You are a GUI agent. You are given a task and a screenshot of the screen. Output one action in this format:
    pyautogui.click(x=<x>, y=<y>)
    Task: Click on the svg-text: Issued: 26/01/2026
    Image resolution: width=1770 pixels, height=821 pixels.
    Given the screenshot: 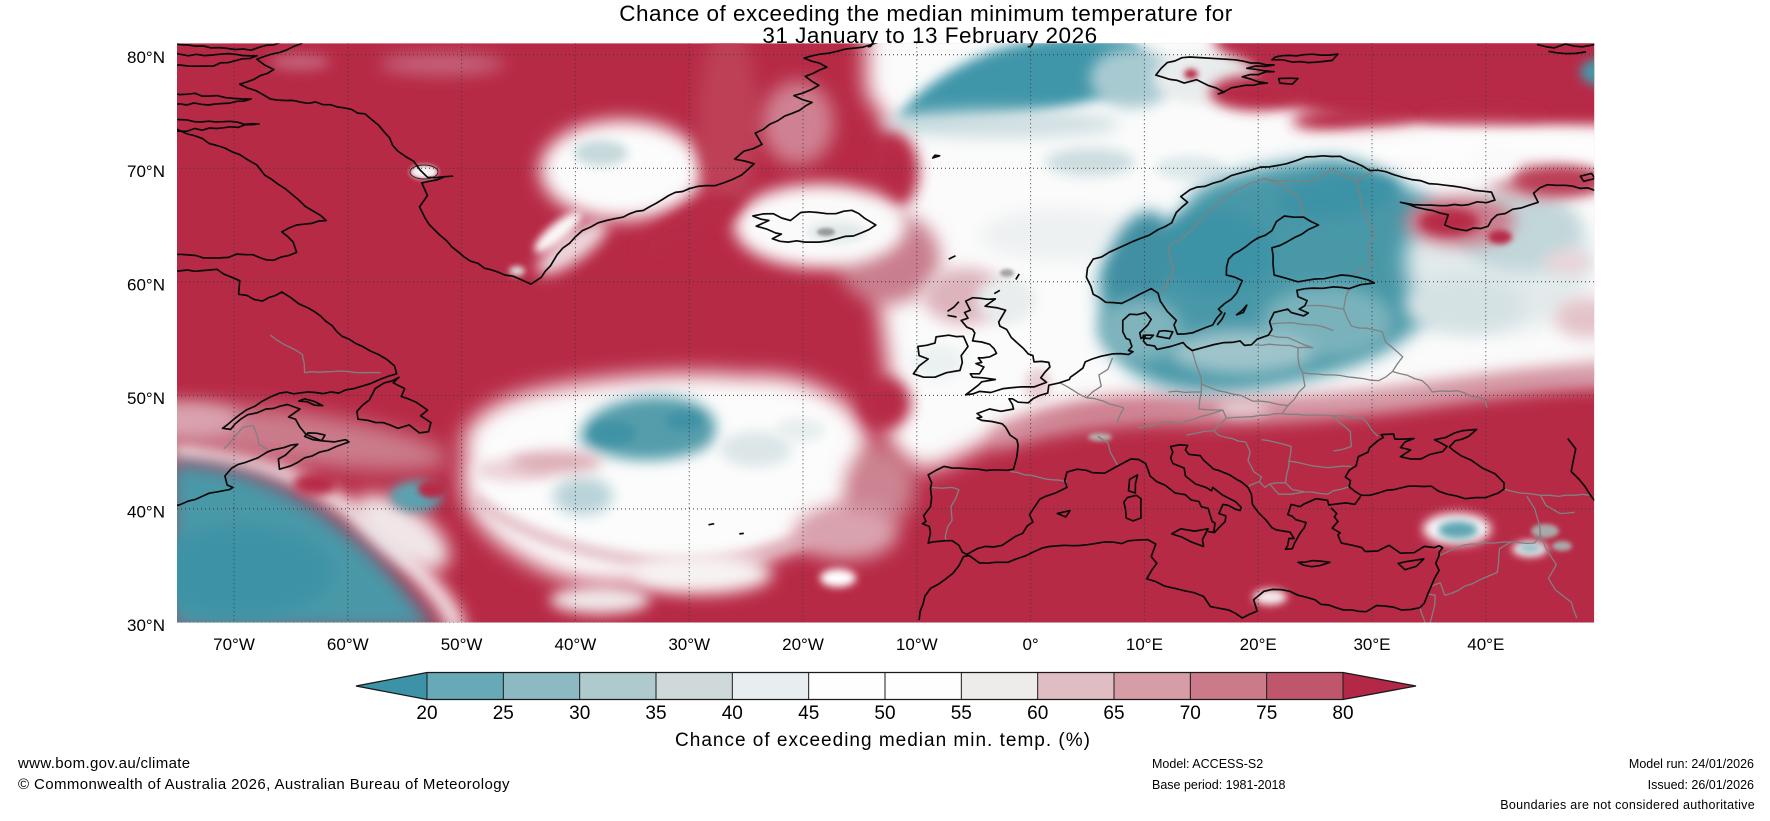 What is the action you would take?
    pyautogui.click(x=1701, y=785)
    